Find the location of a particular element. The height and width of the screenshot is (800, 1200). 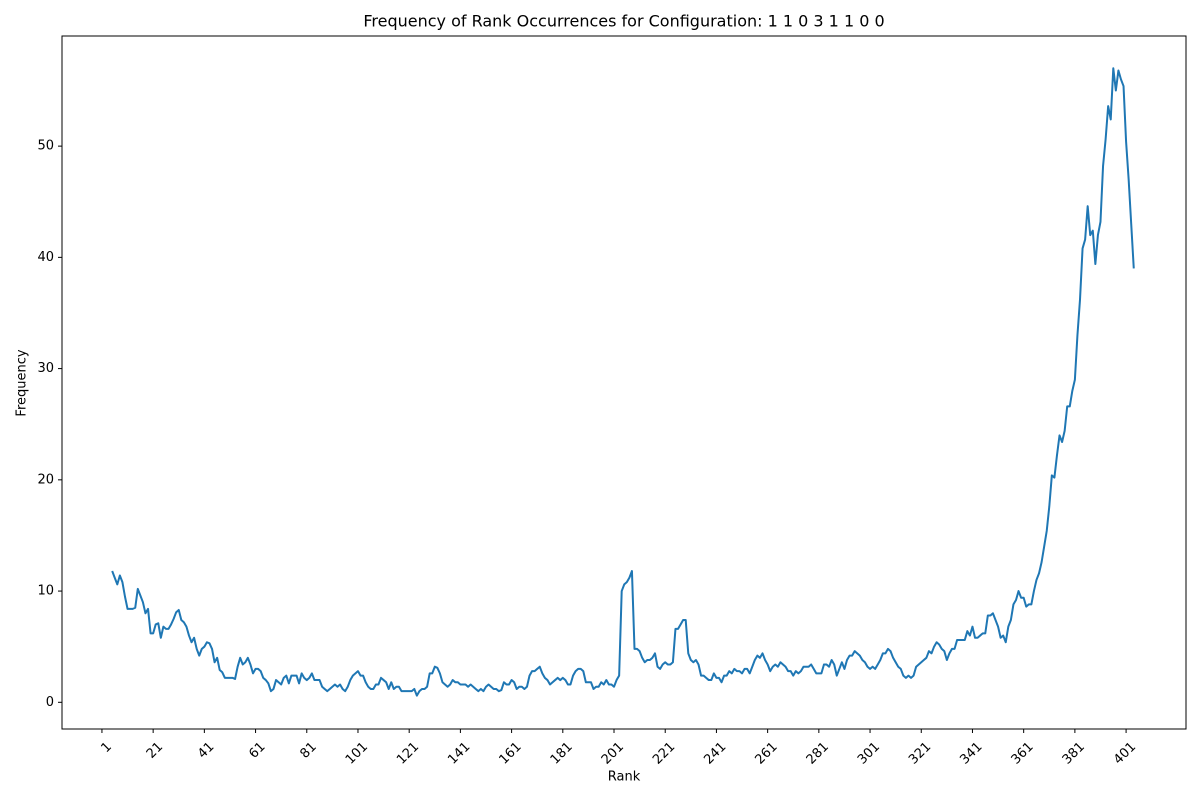

y-tick-label: 10 is located at coordinates (45, 591).